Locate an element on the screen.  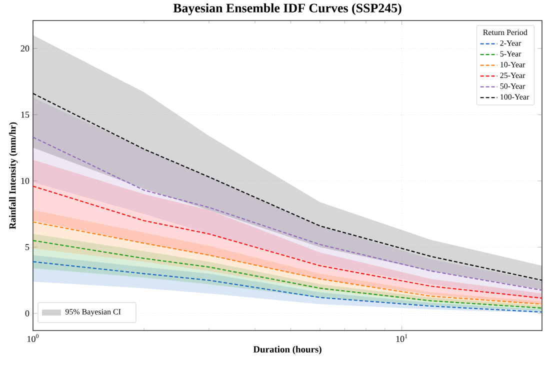
chart-title: Bayesian Ensemble IDF Curves (SSP245) is located at coordinates (287, 10).